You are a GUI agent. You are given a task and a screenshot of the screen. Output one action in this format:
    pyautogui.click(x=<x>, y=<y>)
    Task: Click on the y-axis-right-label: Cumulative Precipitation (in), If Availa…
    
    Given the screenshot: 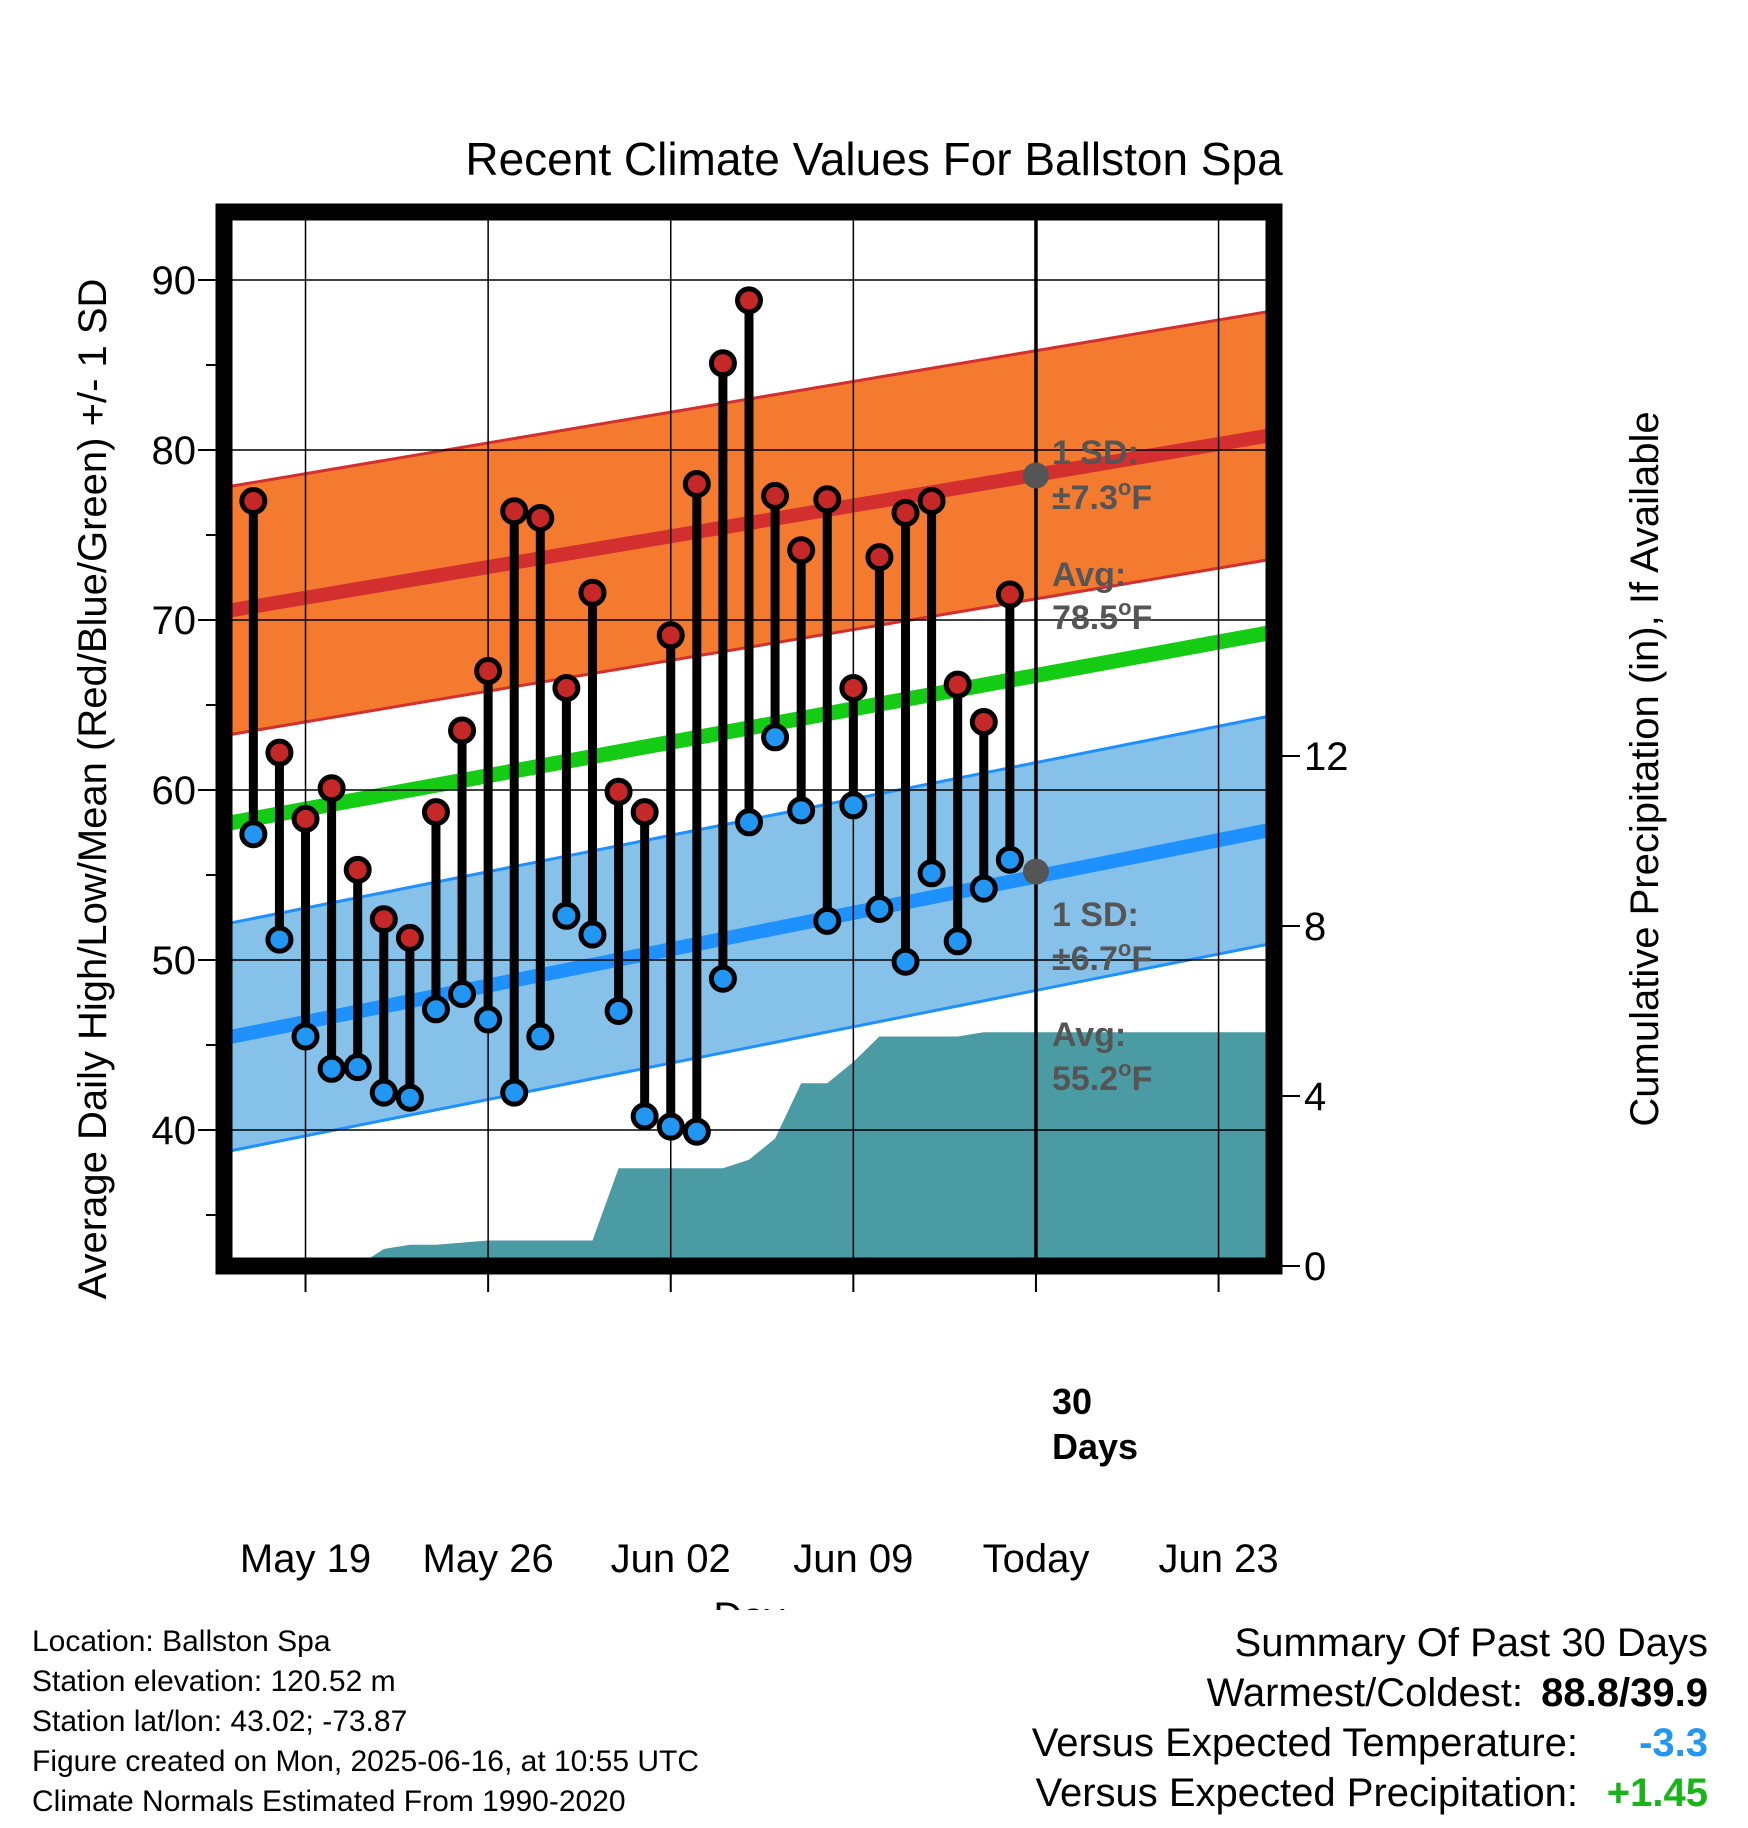 What is the action you would take?
    pyautogui.click(x=1645, y=768)
    